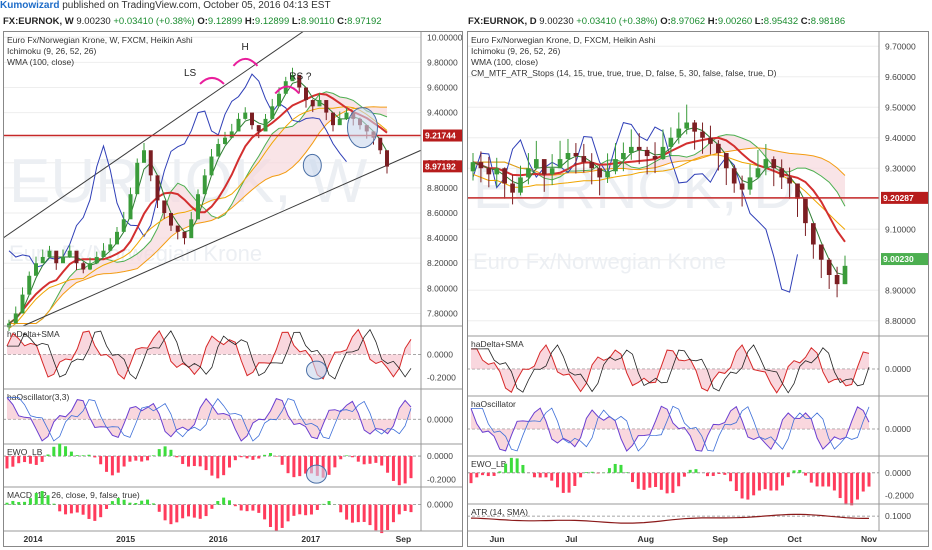  What do you see at coordinates (38, 21) in the screenshot?
I see `left-symbol: FX:EURNOK, W` at bounding box center [38, 21].